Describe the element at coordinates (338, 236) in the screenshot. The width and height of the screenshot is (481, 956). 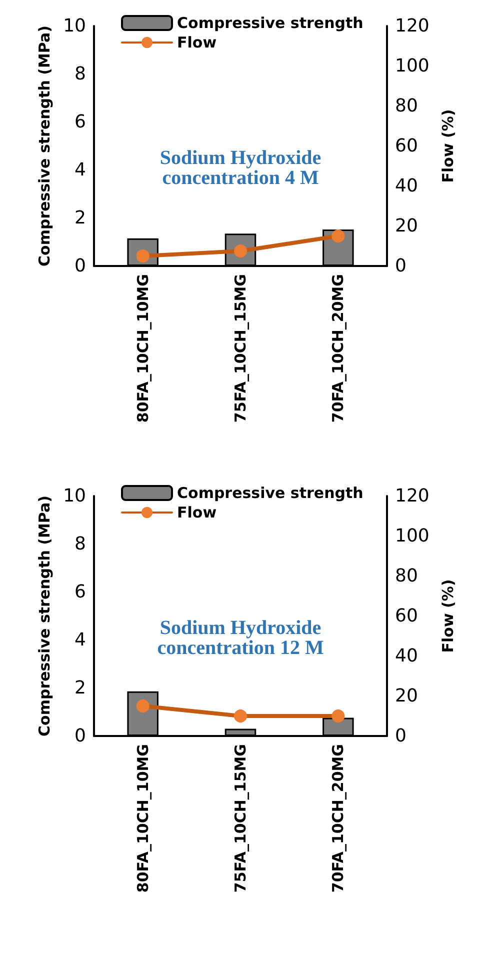
I see `point` at that location.